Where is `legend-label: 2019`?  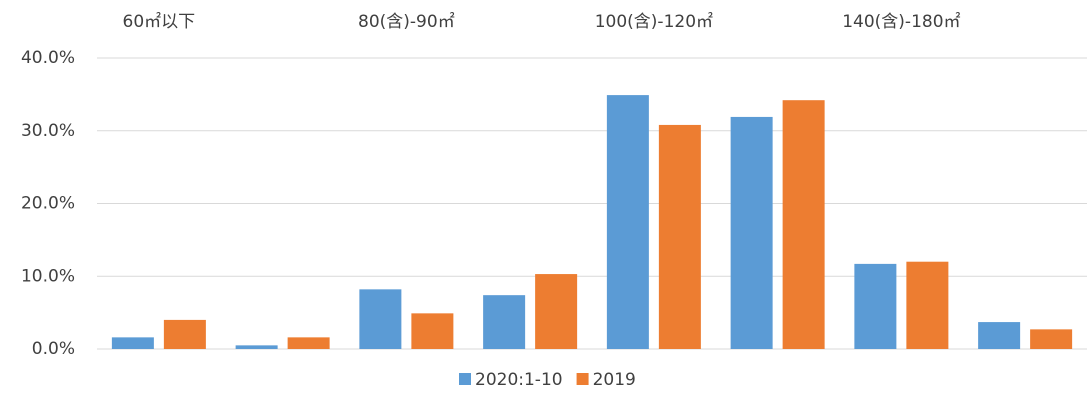 legend-label: 2019 is located at coordinates (614, 380).